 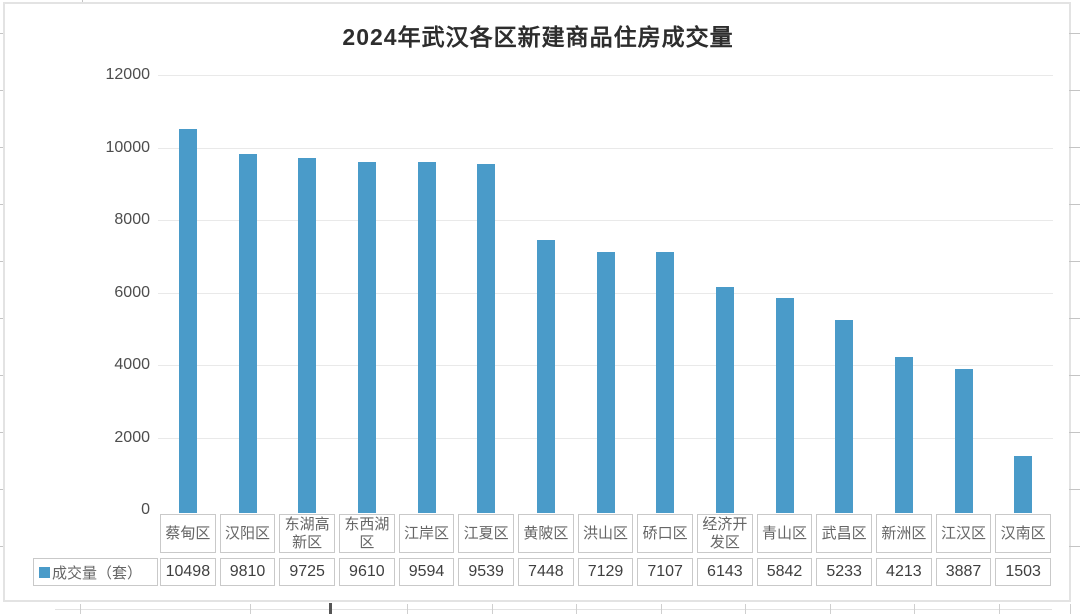 What do you see at coordinates (546, 572) in the screenshot?
I see `value-cell: 7448` at bounding box center [546, 572].